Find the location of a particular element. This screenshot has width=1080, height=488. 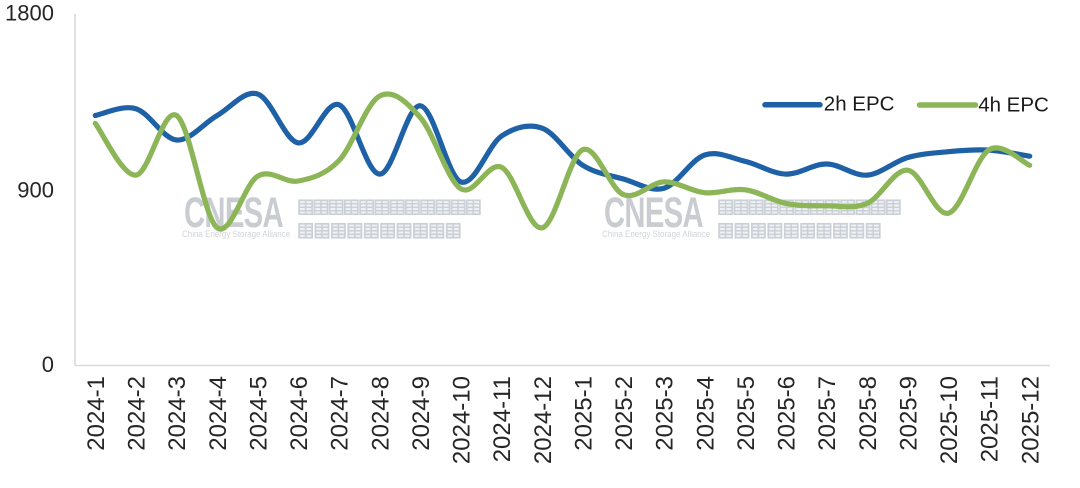

svg-text: 2024-3 is located at coordinates (177, 413).